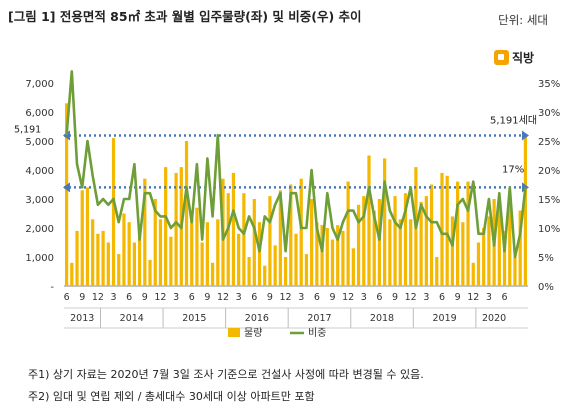 The image size is (570, 414). I want to click on y-left-tick-label: 2,000, so click(39, 229).